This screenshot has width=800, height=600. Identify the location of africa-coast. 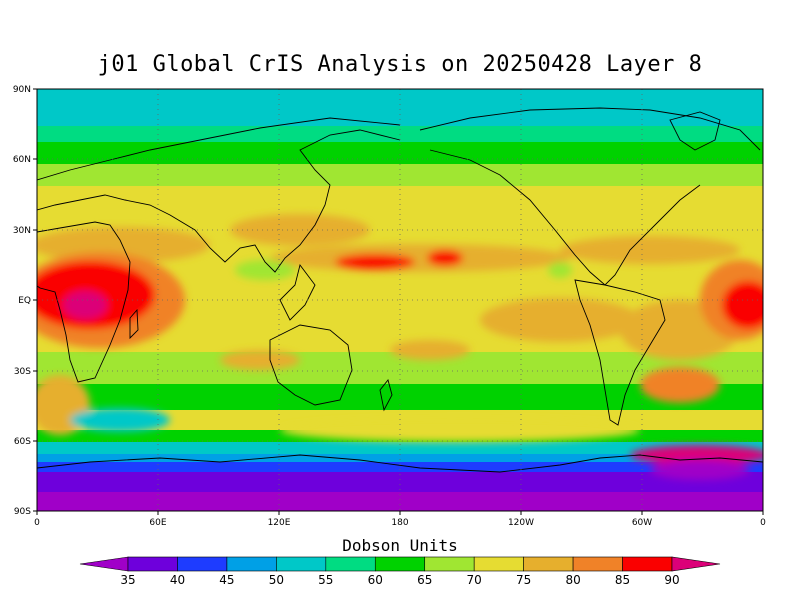
(84, 302).